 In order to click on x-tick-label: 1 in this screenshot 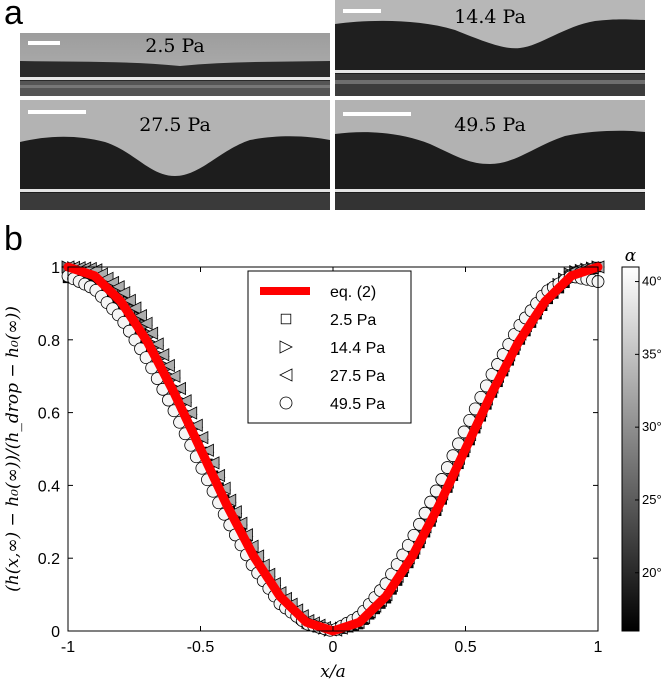, I will do `click(598, 647)`.